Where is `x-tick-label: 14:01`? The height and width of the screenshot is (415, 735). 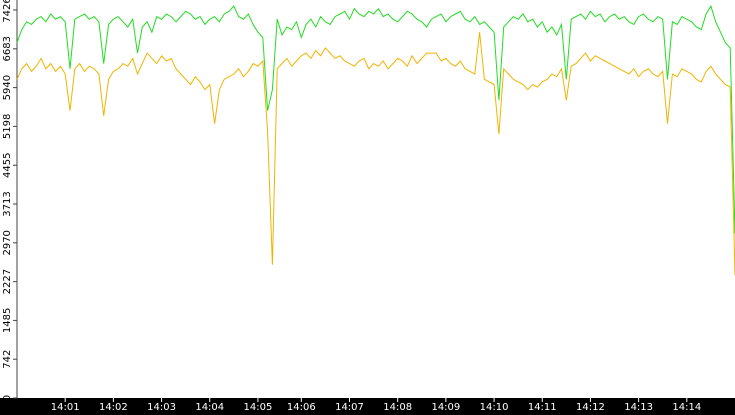 x-tick-label: 14:01 is located at coordinates (65, 407).